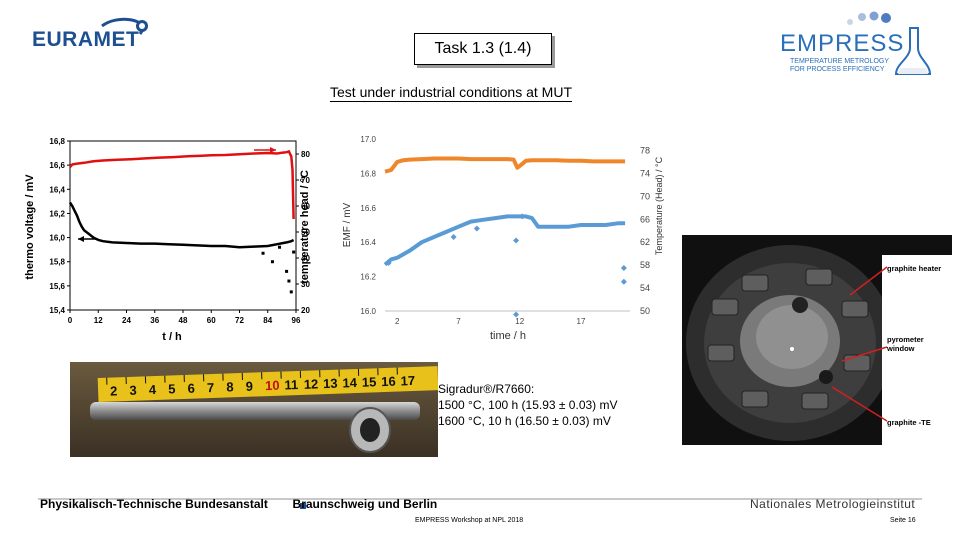 This screenshot has height=540, width=960. Describe the element at coordinates (57, 238) in the screenshot. I see `left-tick-label: 16,0` at that location.